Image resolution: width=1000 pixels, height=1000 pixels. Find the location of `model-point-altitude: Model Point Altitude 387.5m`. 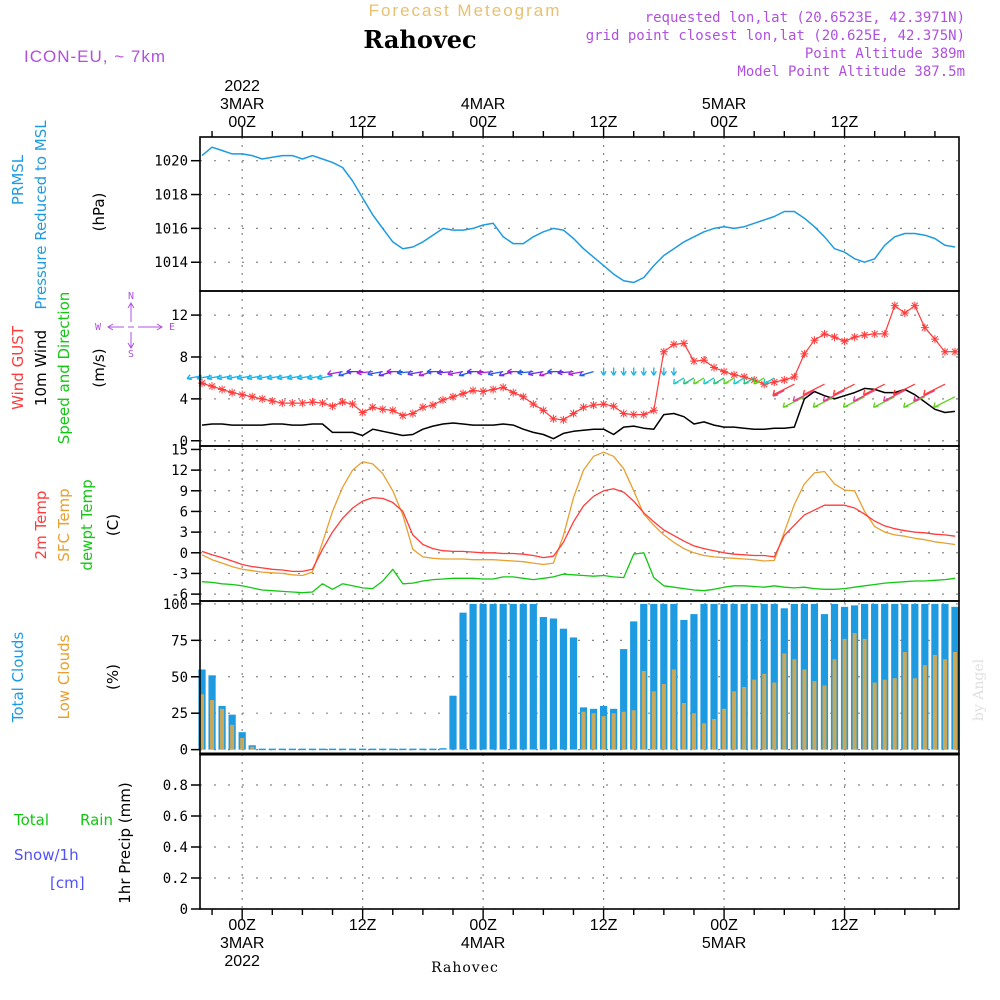

model-point-altitude: Model Point Altitude 387.5m is located at coordinates (851, 72).